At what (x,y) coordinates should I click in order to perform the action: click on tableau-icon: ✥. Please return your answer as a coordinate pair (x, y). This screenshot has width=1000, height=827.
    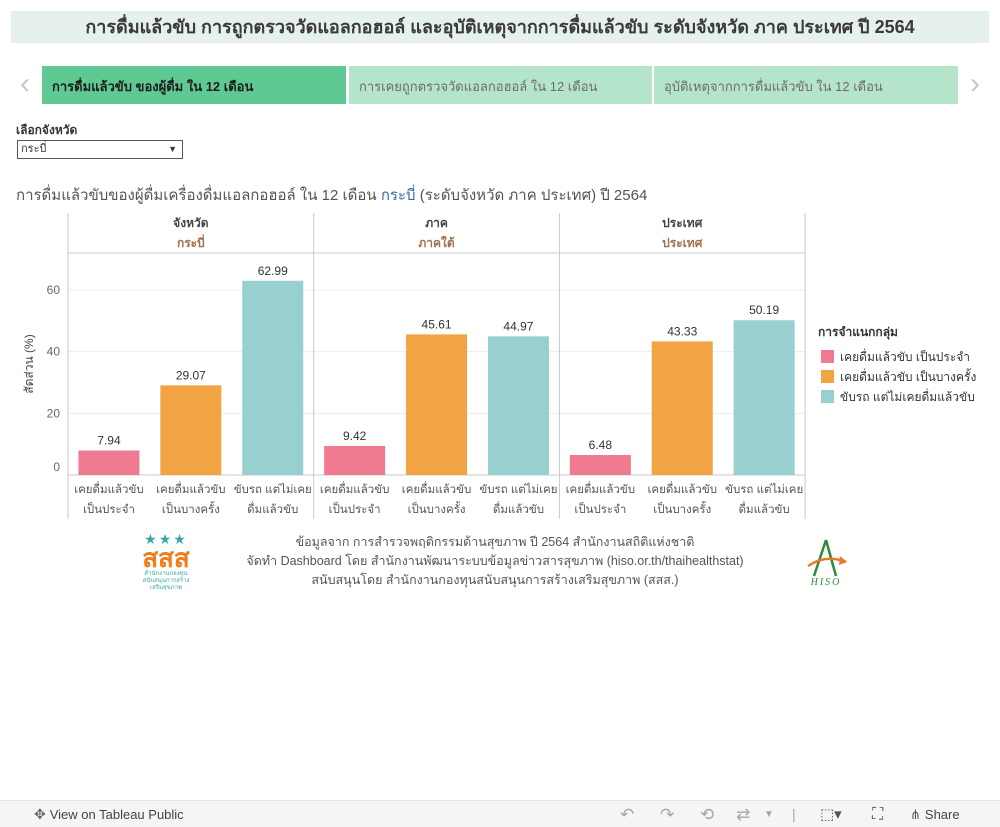
    Looking at the image, I should click on (40, 814).